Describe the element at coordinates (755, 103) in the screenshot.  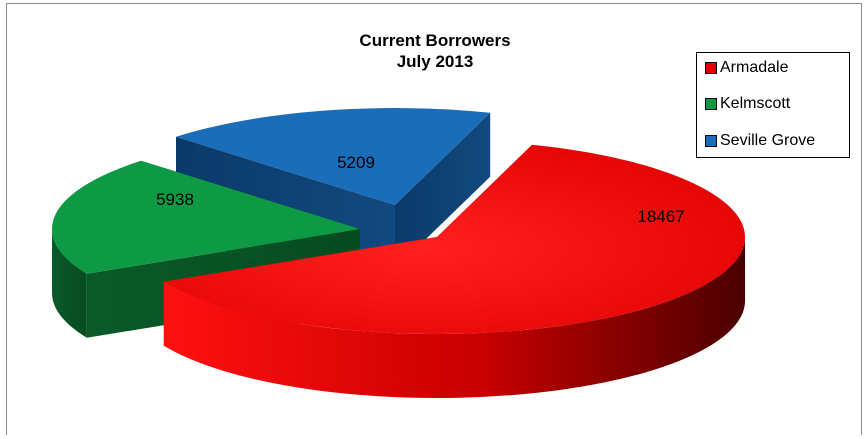
I see `legend-label-kelmscott: Kelmscott` at that location.